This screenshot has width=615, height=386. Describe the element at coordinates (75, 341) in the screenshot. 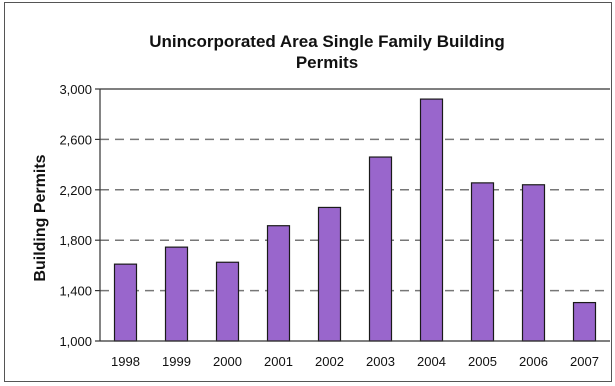

I see `y-tick-label: 1,000` at that location.